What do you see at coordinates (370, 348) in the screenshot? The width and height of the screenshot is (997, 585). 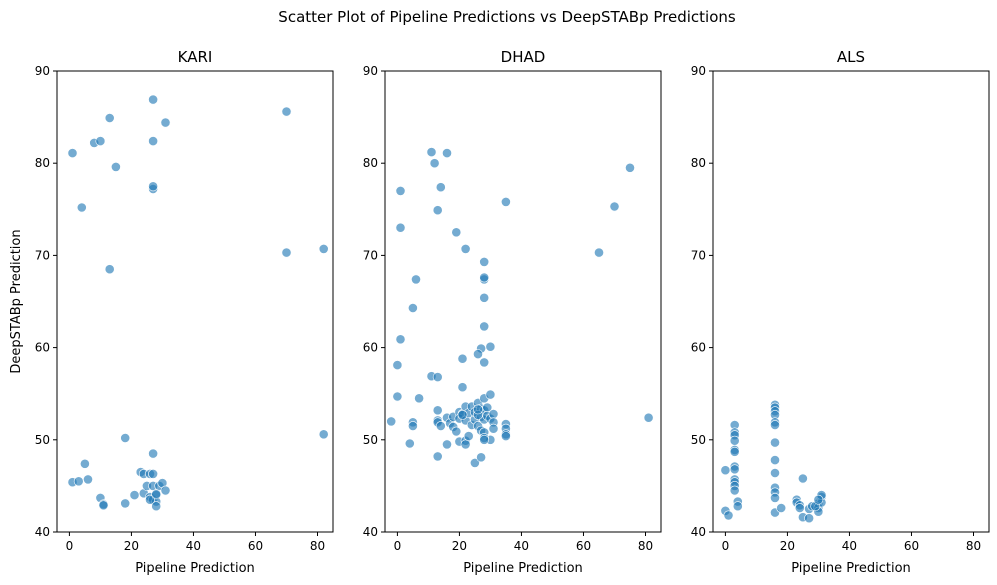 I see `y-tick-label: 60` at bounding box center [370, 348].